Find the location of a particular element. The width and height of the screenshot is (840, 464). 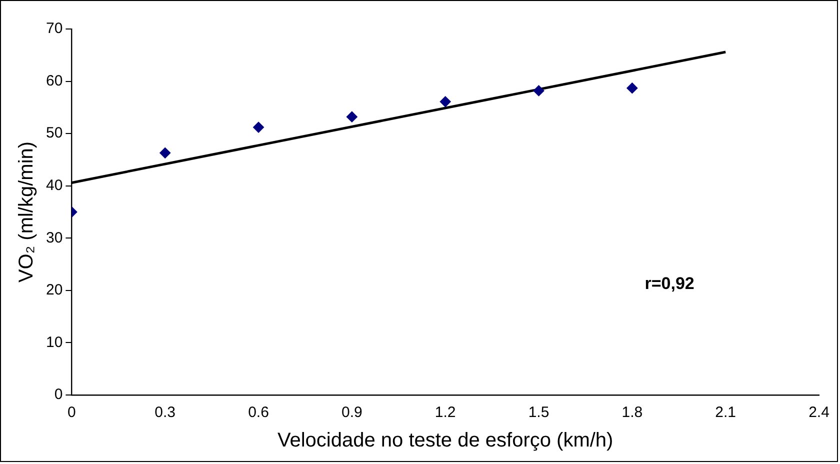

y-tick-label: 0 is located at coordinates (58, 395).